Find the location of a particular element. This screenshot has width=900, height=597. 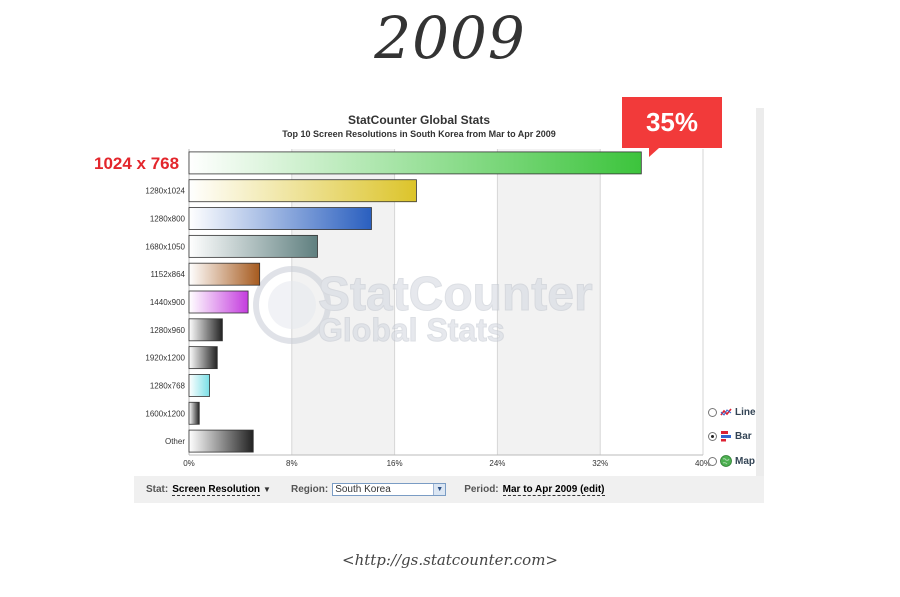

x-tick-label: 40% is located at coordinates (703, 463).